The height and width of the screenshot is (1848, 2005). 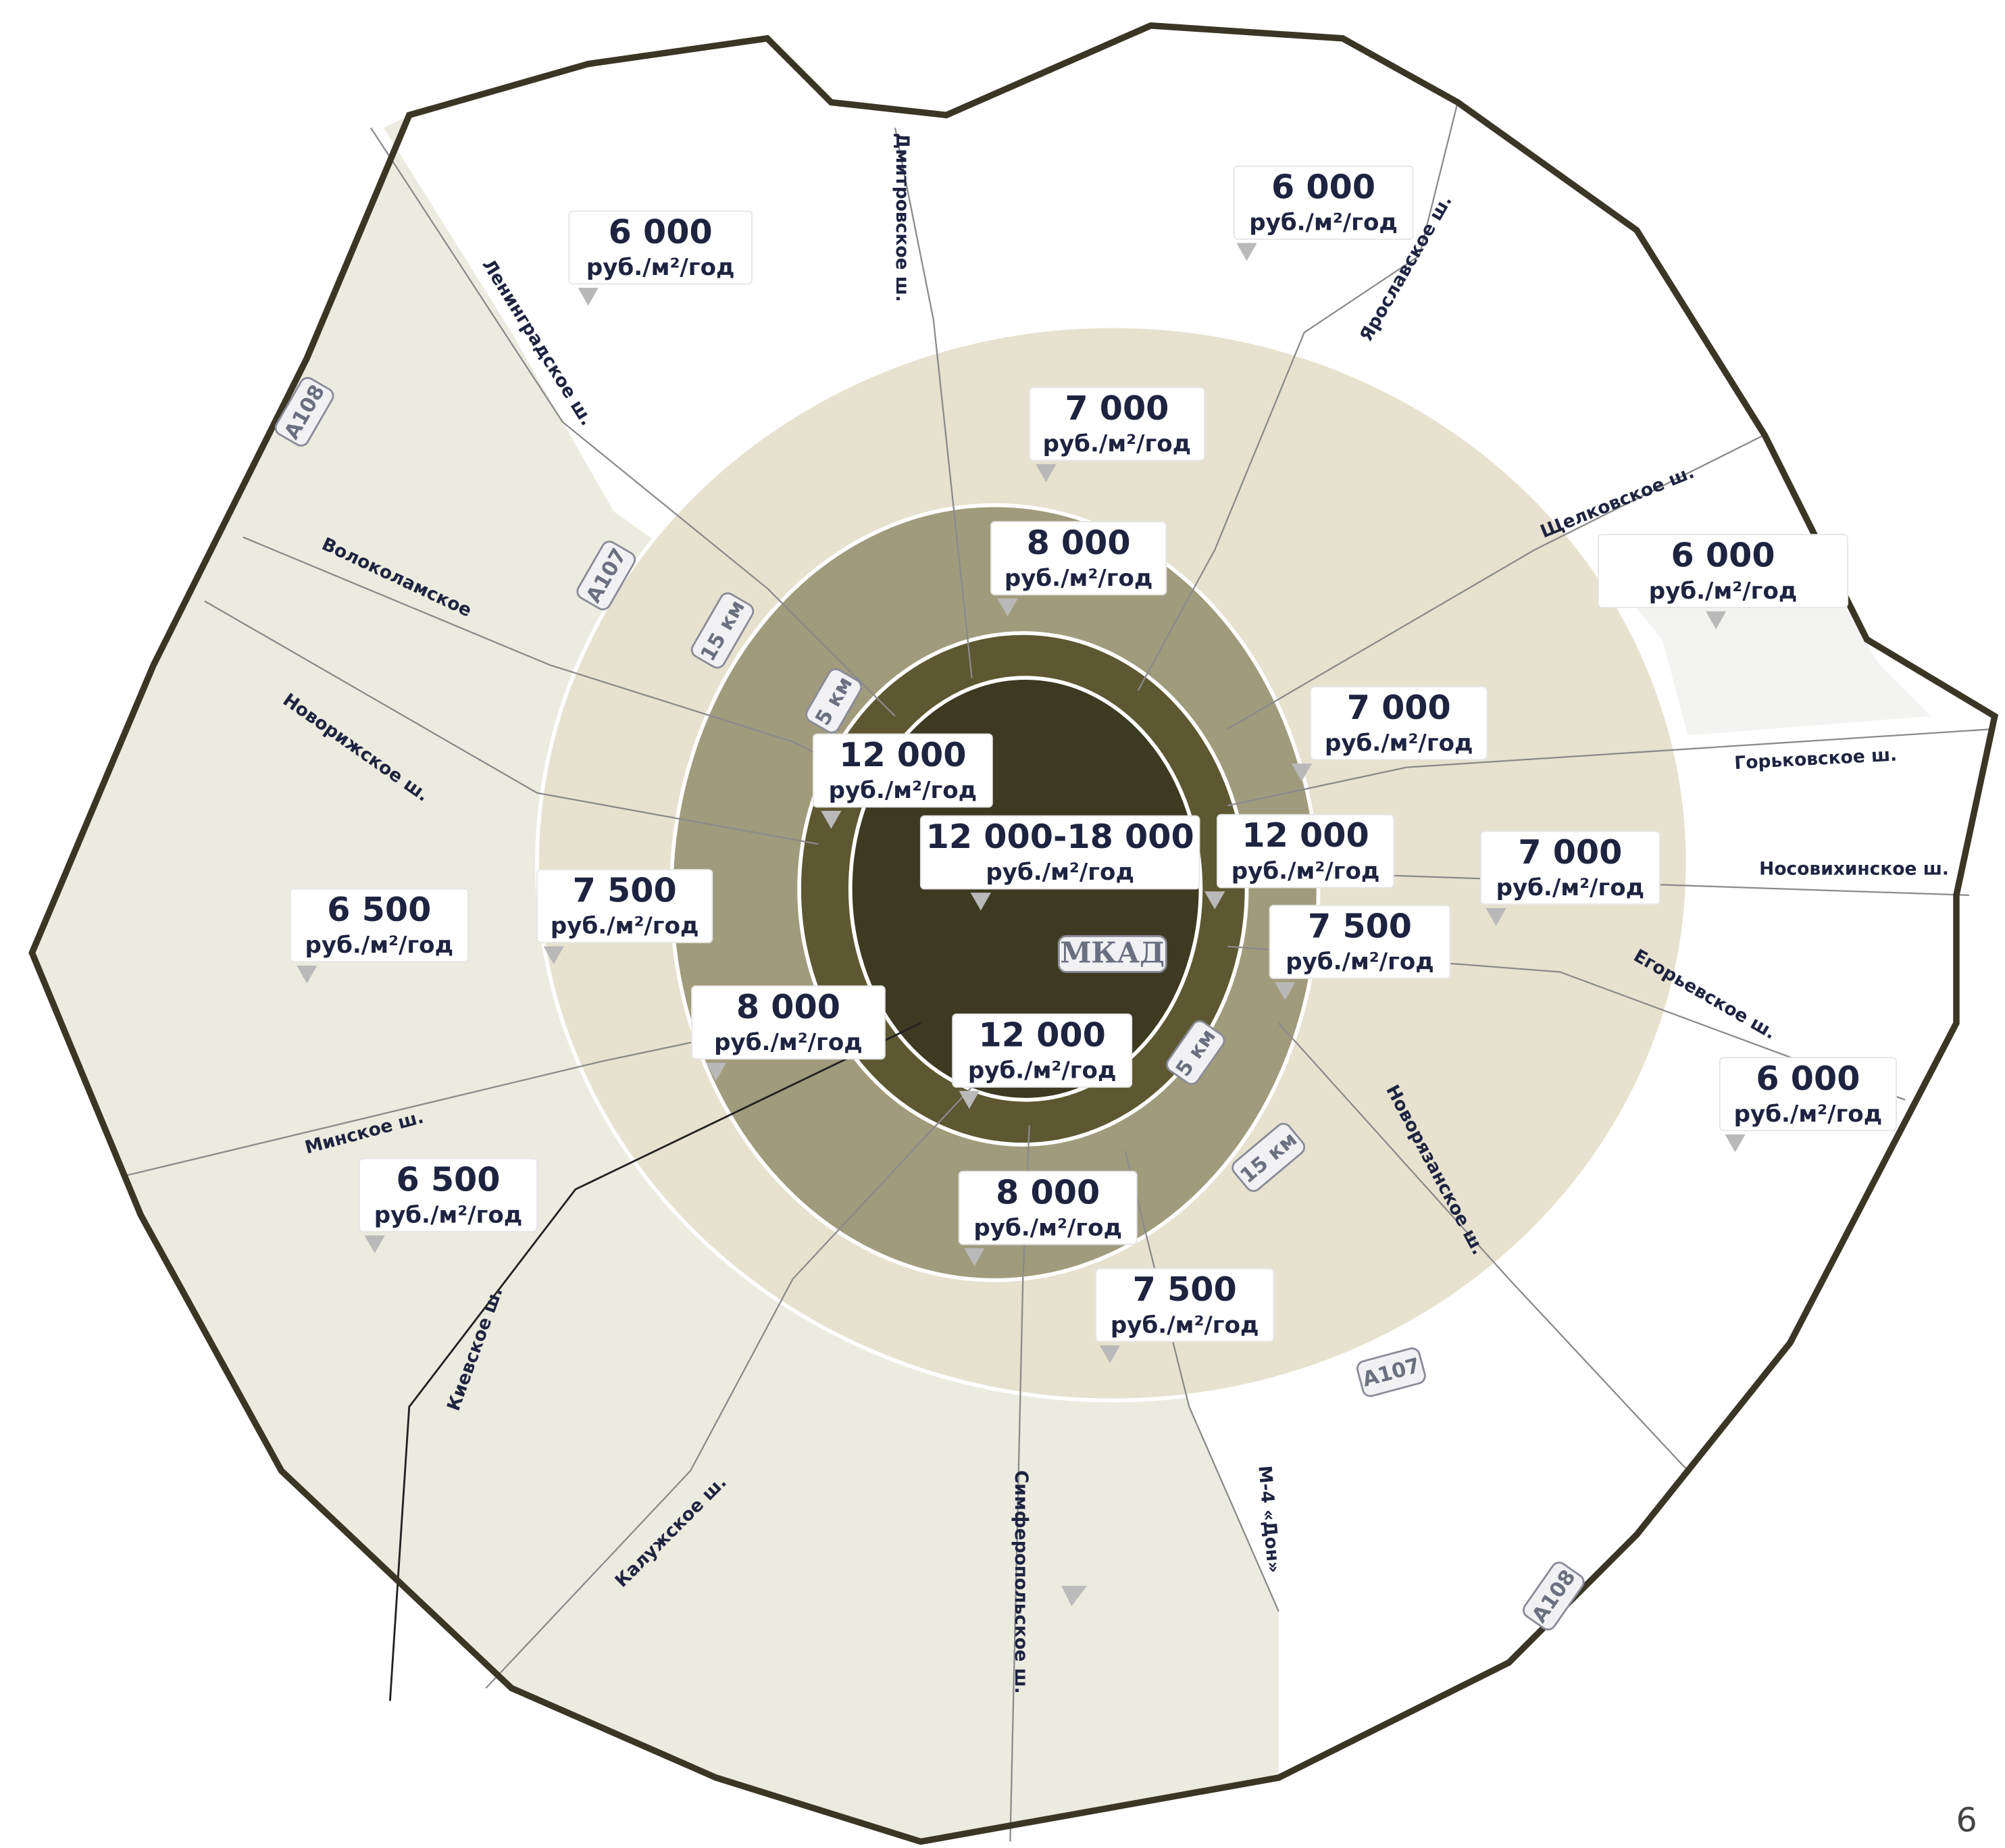 I want to click on price-label: 12 000-18 000 руб./м²/год, so click(x=1059, y=863).